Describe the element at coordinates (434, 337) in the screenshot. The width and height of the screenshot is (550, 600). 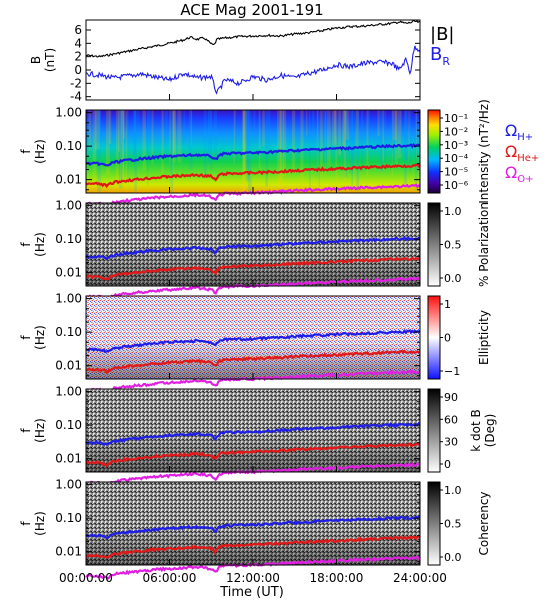
I see `ellipticity-colorbar` at that location.